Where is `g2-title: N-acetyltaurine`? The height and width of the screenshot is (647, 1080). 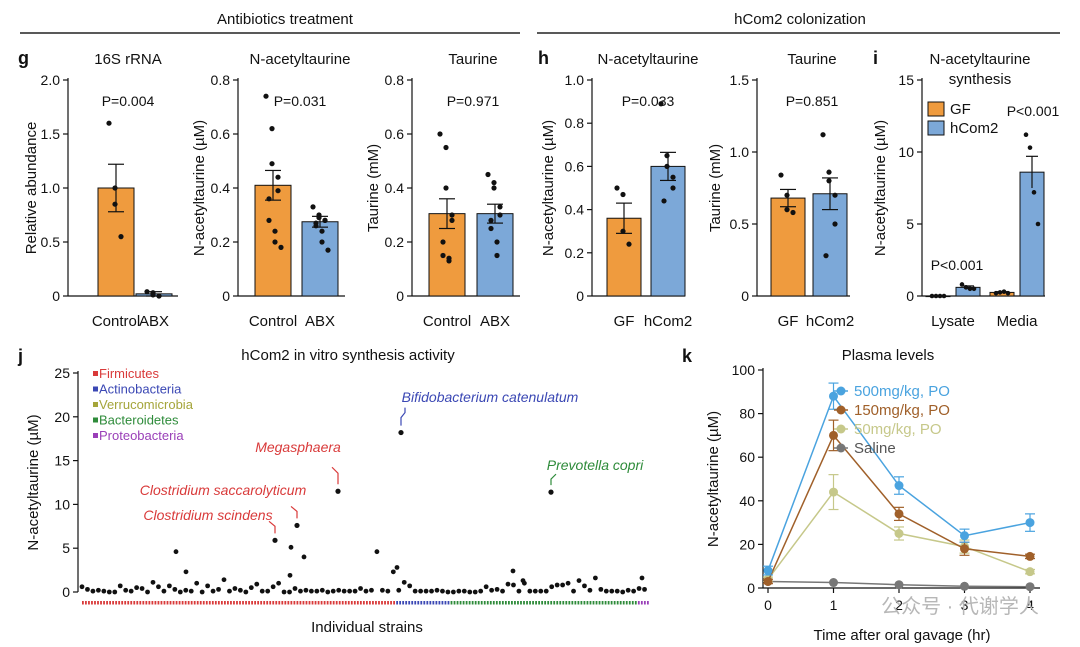 g2-title: N-acetyltaurine is located at coordinates (300, 59).